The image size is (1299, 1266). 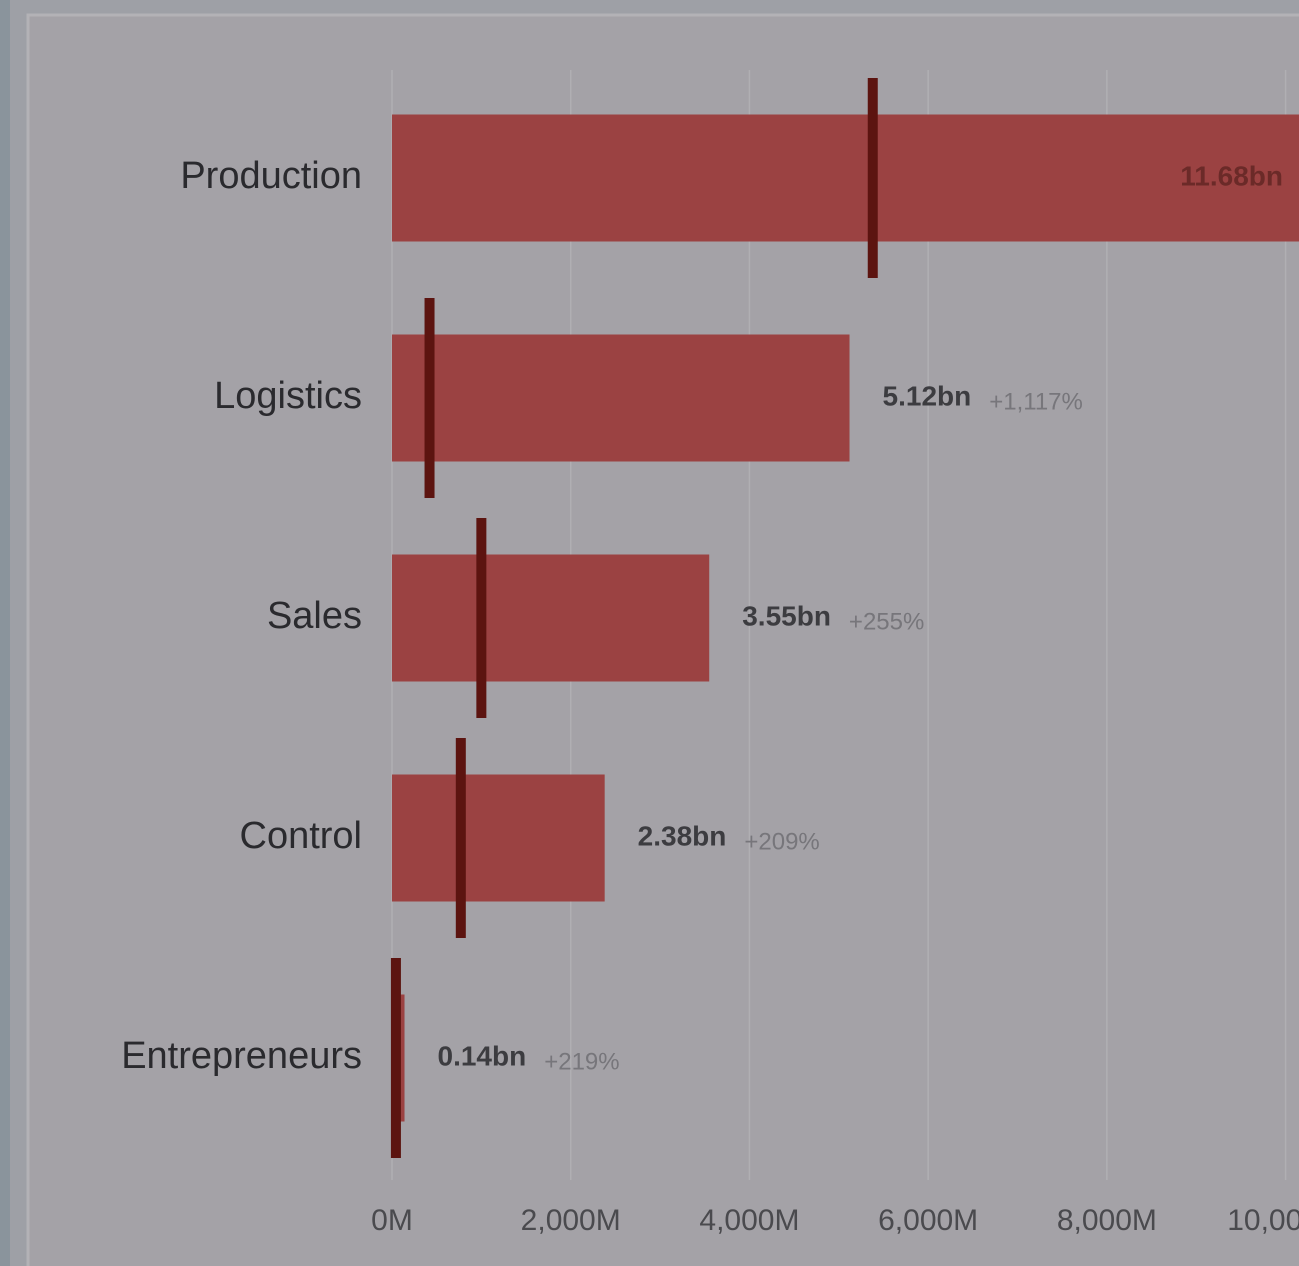 What do you see at coordinates (928, 1220) in the screenshot?
I see `x-tick-label: 6,000M` at bounding box center [928, 1220].